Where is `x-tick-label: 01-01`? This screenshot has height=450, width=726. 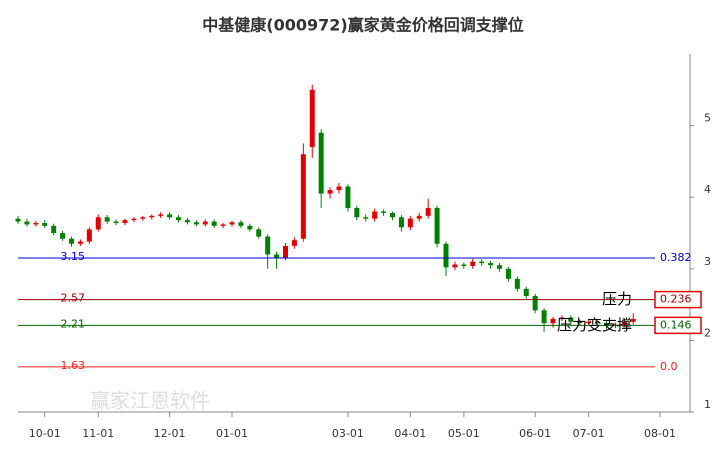
x-tick-label: 01-01 is located at coordinates (232, 433).